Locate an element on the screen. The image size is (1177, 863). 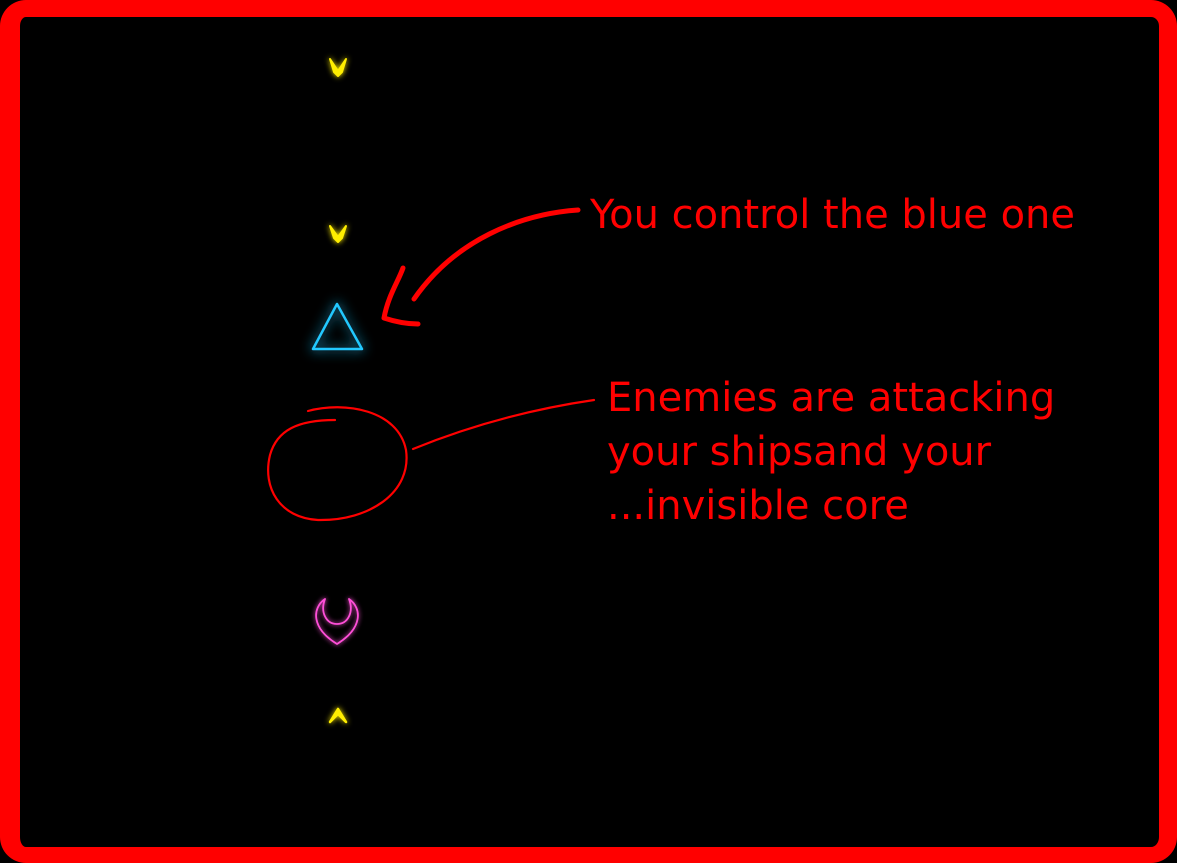
enemy-hint-line-3: ...invisible core is located at coordinates (758, 506).